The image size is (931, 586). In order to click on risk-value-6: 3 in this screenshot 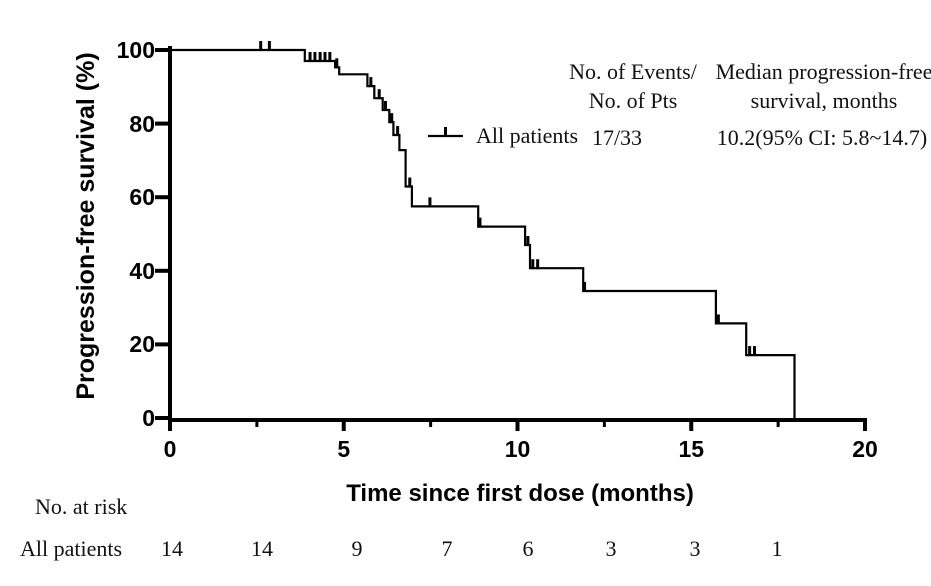, I will do `click(695, 548)`.